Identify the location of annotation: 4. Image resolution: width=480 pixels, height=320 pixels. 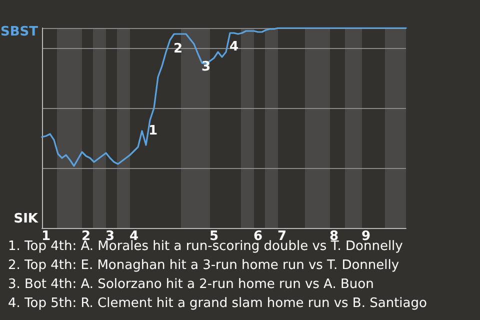
(234, 47).